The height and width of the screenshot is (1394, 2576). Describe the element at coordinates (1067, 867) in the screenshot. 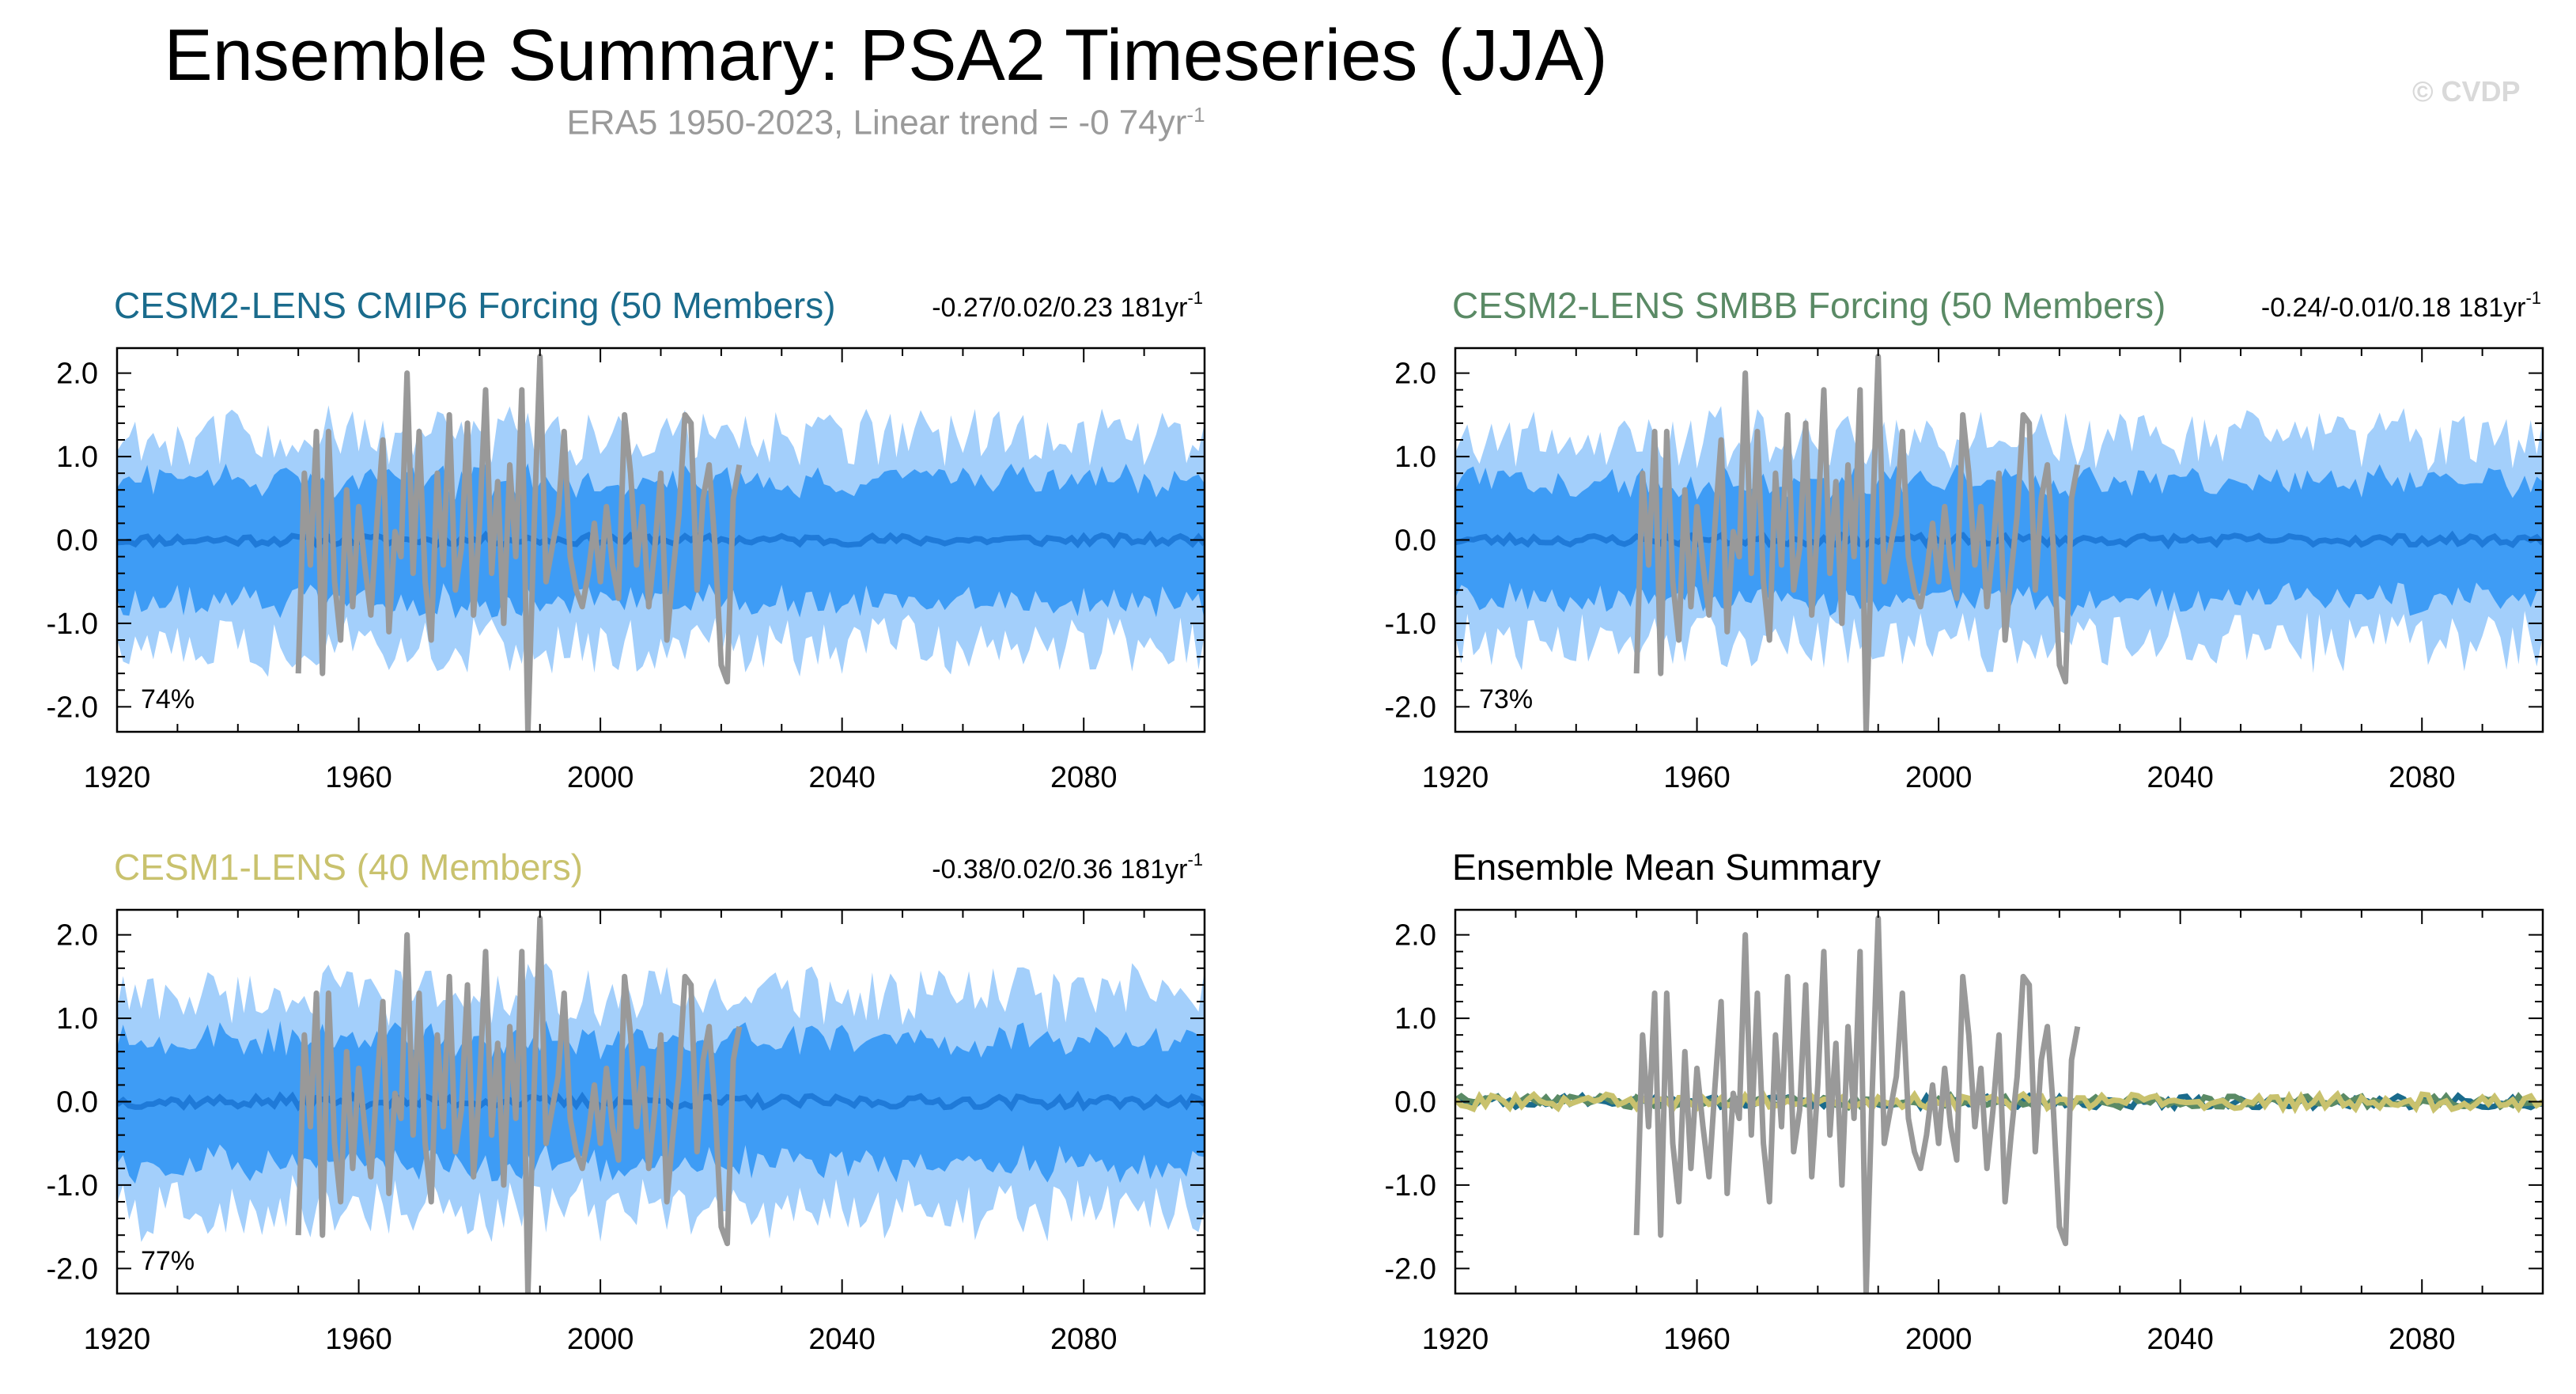

I see `trend-label: -0.38/0.02/0.36 181yr-1` at that location.